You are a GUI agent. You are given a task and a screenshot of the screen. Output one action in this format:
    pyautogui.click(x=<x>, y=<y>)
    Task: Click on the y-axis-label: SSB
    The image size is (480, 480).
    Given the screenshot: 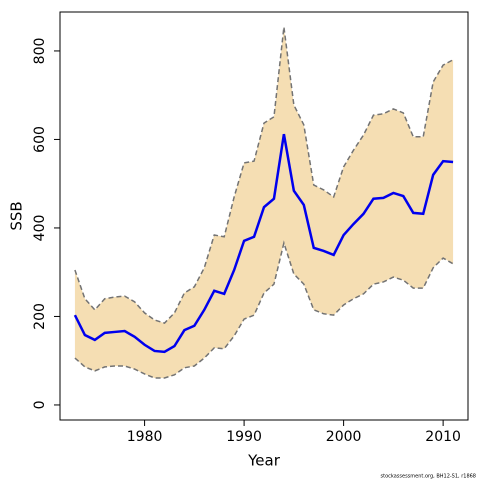 What is the action you would take?
    pyautogui.click(x=17, y=215)
    